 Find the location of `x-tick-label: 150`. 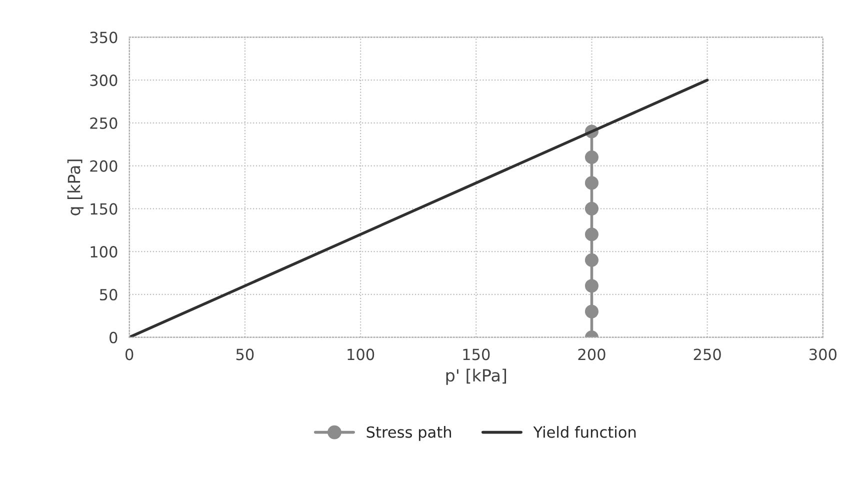

x-tick-label: 150 is located at coordinates (476, 354).